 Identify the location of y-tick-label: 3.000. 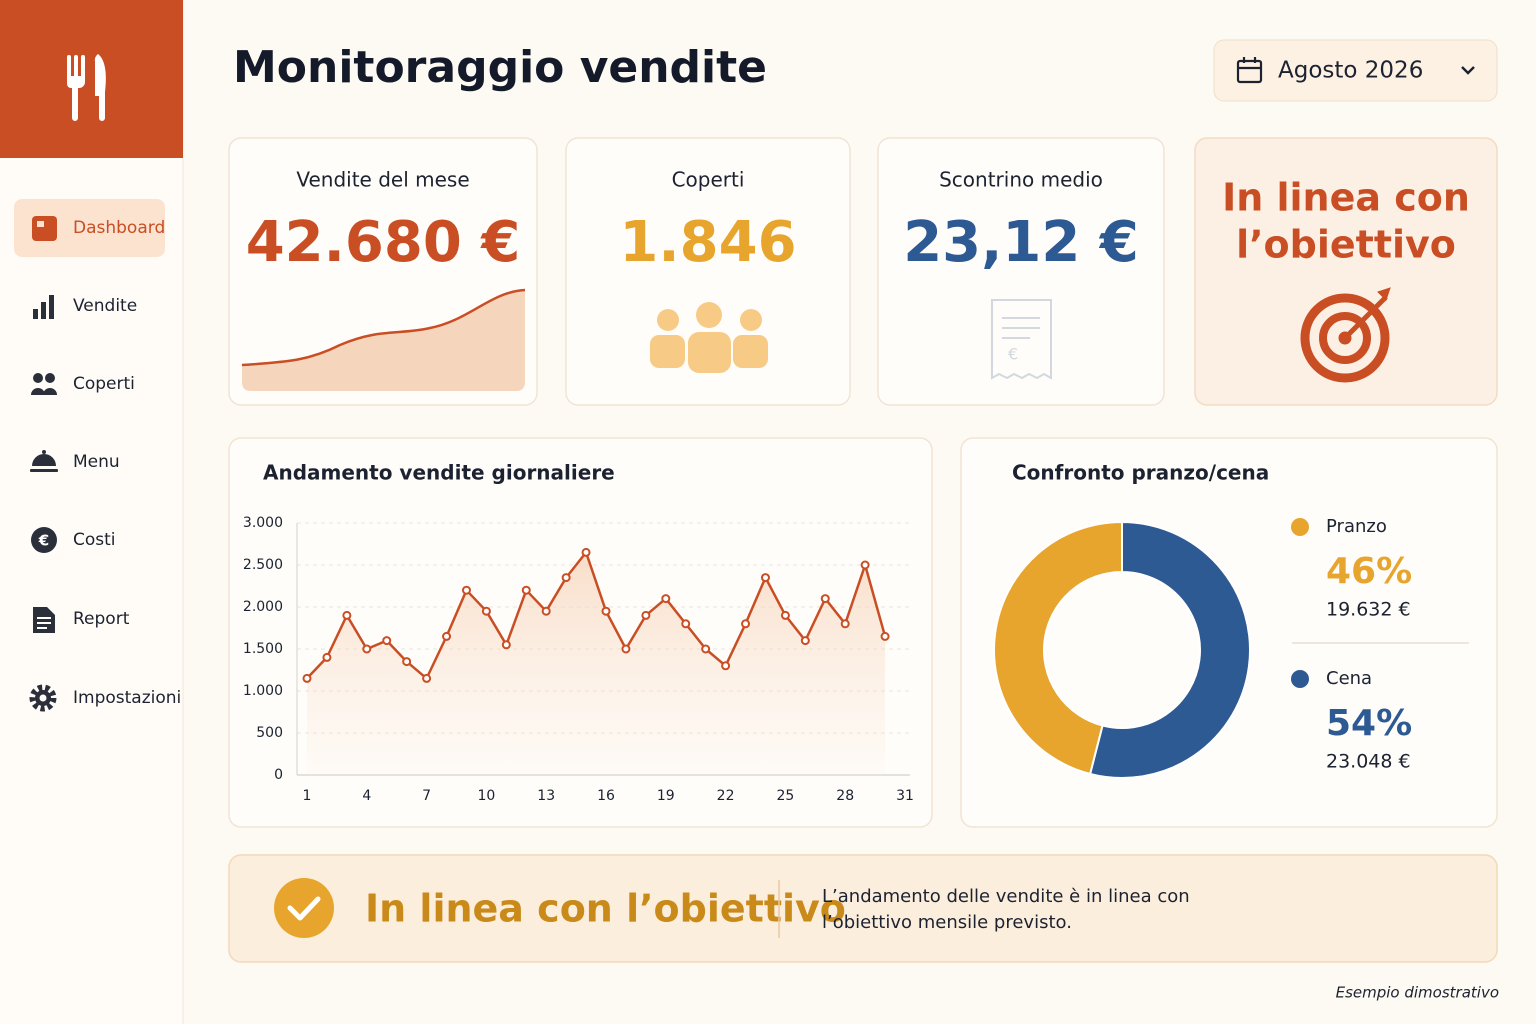
(263, 523).